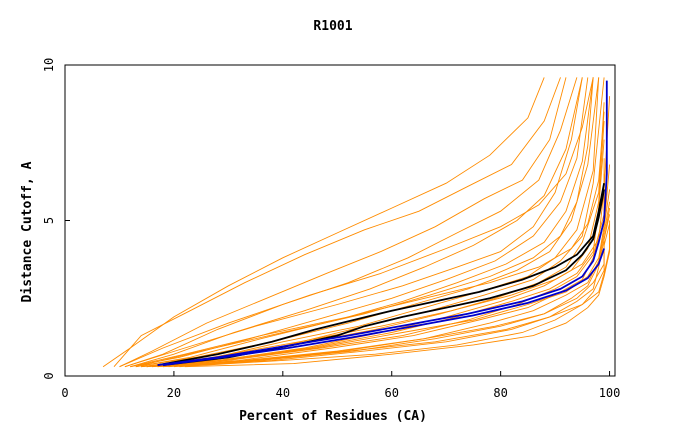 The width and height of the screenshot is (680, 440). Describe the element at coordinates (49, 65) in the screenshot. I see `y-tick-label: 10` at that location.